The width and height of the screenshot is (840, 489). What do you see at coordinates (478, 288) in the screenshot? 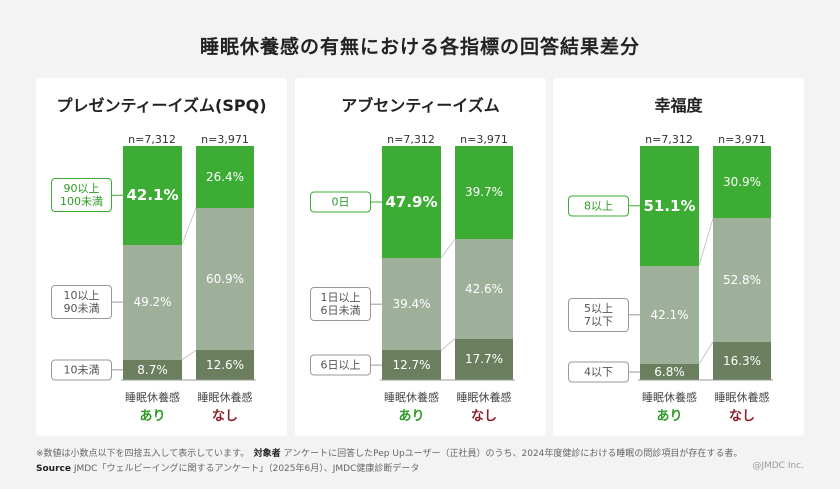
I see `data-label: 42.6` at bounding box center [478, 288].